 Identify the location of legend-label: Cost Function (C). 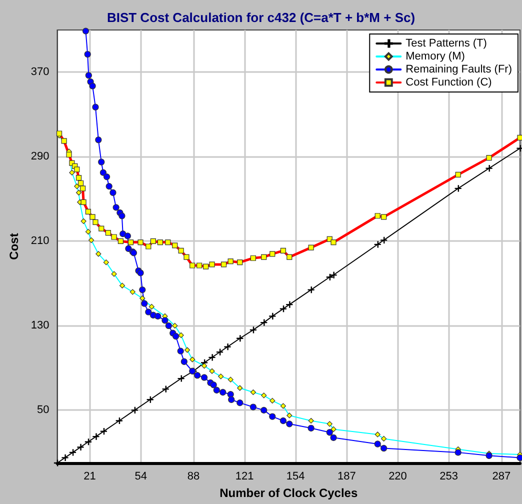
(449, 82).